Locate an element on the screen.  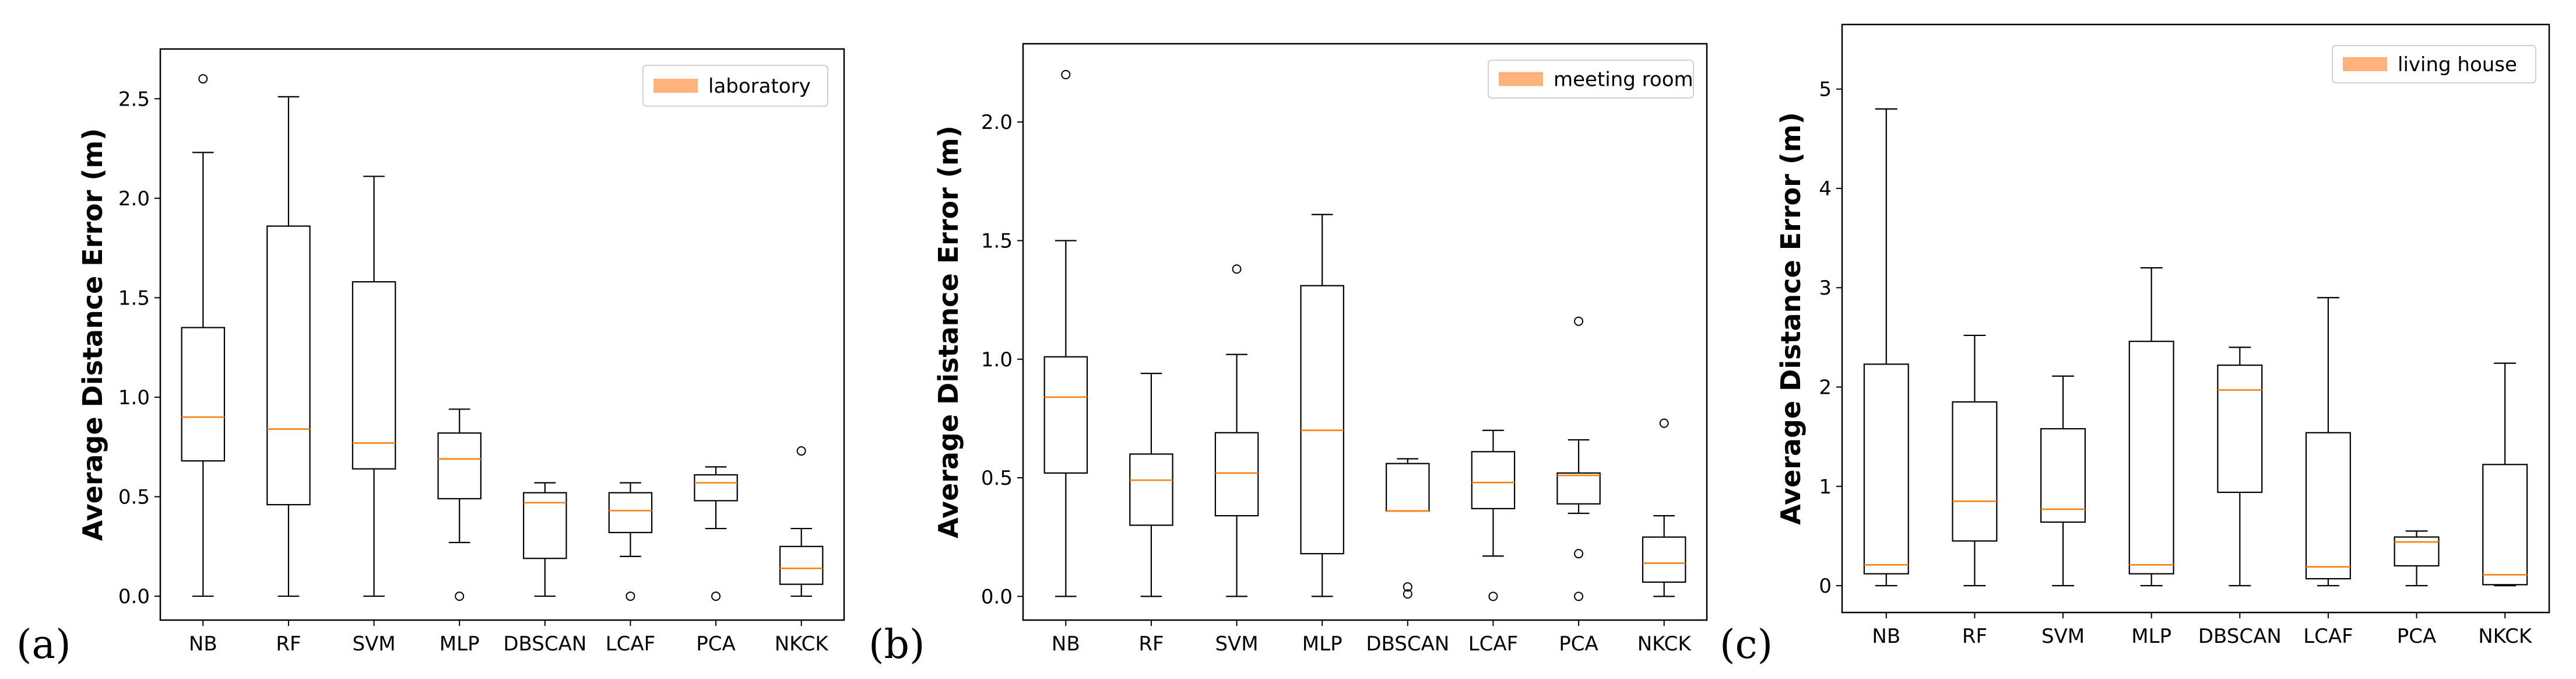
panel-label: (c) is located at coordinates (1746, 645).